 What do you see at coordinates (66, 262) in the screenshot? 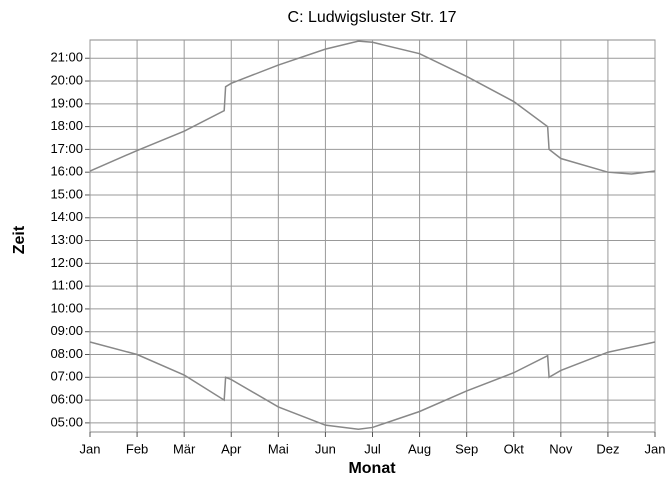
I see `y-tick-label: 12:00` at bounding box center [66, 262].